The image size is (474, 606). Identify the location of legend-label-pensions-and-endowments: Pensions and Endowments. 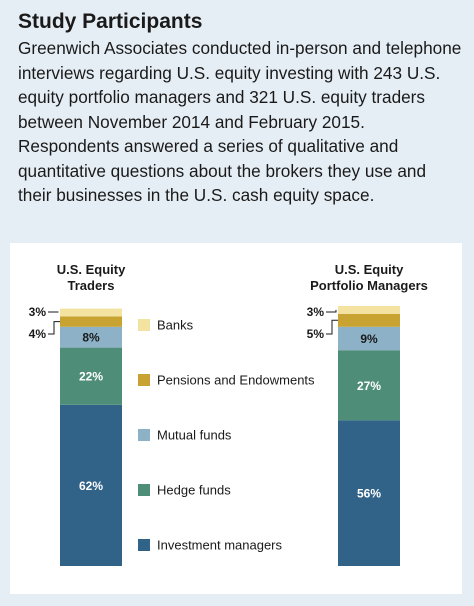
(236, 380).